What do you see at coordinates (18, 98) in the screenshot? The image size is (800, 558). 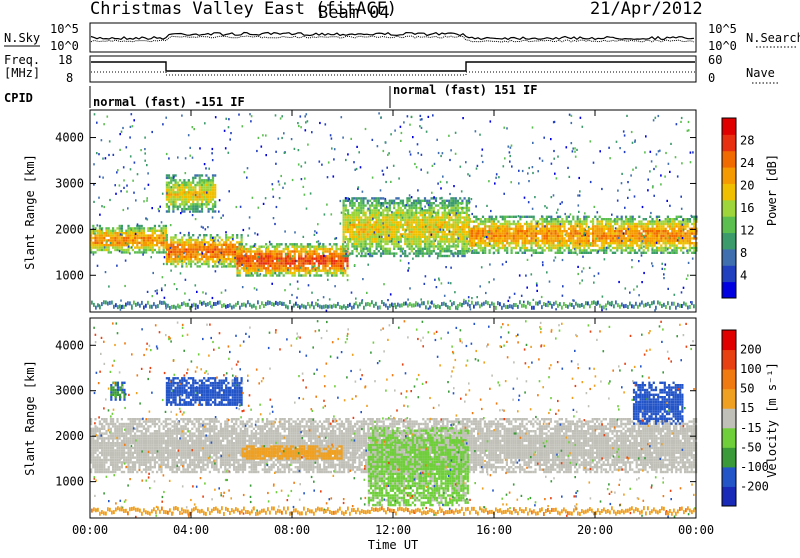 I see `cpid-label: CPID` at bounding box center [18, 98].